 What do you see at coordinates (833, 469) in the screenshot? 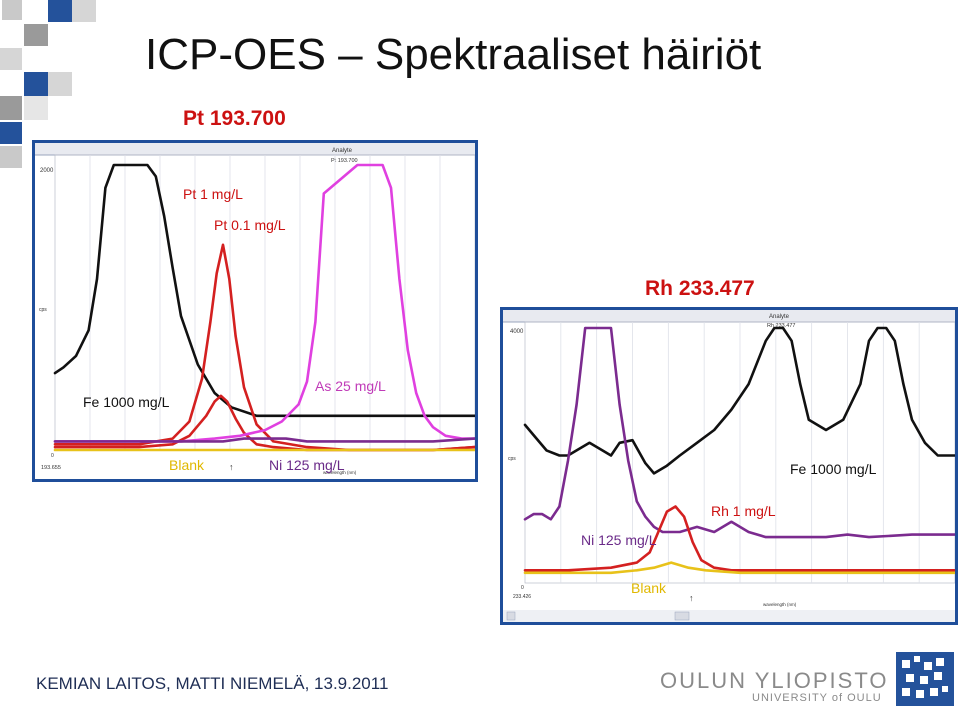
I see `chart-2-annotation-fe: Fe 1000 mg/L` at bounding box center [833, 469].